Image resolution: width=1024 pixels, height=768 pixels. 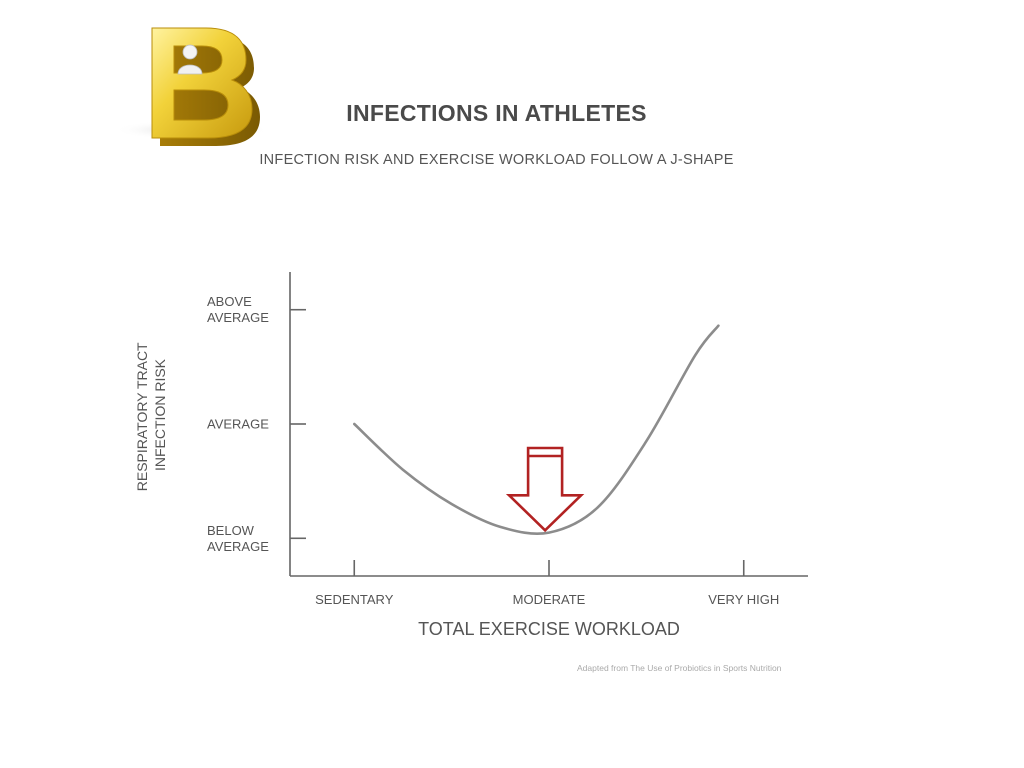 I want to click on y-axis-title: RESPIRATORY TRACT INFECTION RISK, so click(x=151, y=415).